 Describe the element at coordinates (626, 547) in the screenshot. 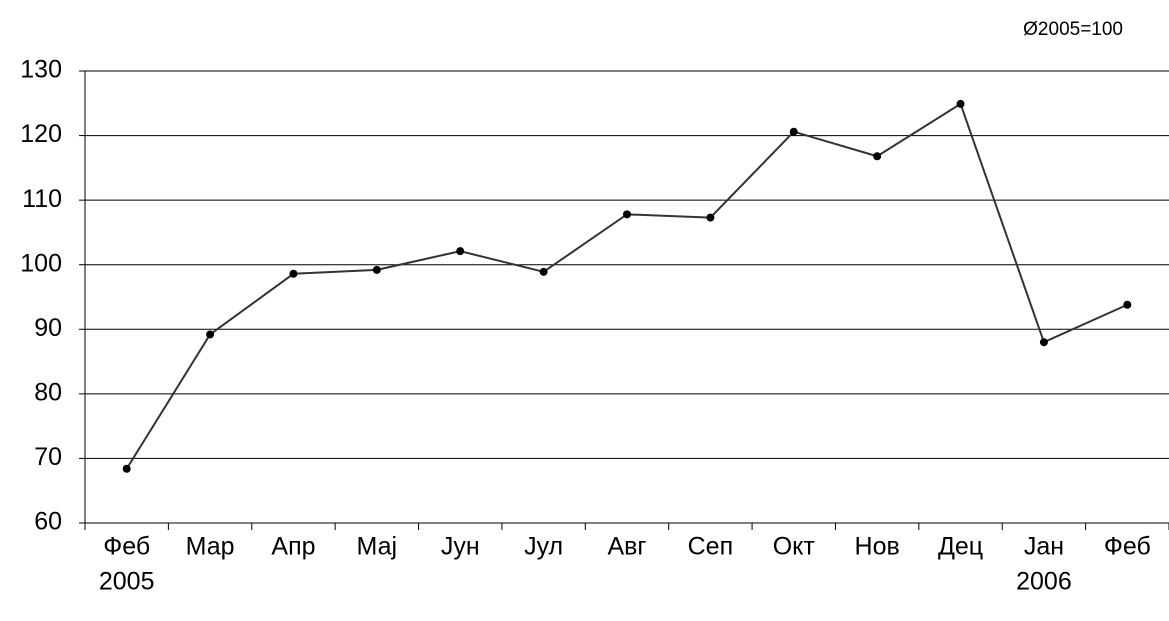

I see `x-tick-label: Авг` at that location.